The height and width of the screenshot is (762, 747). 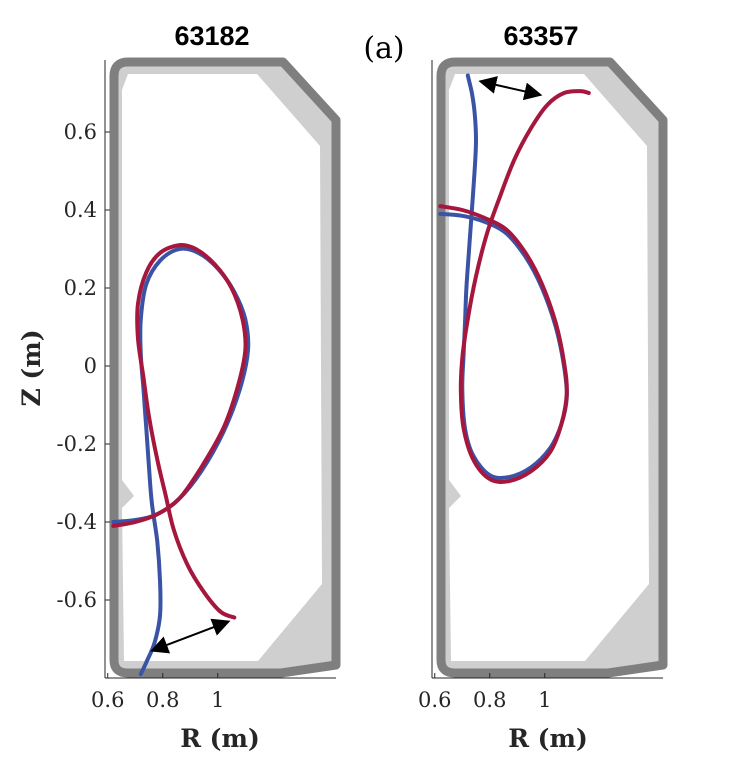 I want to click on y-ticks: 0.6 0.4 0.2 0 -0.2 -0.4 -0.6, so click(x=83, y=366).